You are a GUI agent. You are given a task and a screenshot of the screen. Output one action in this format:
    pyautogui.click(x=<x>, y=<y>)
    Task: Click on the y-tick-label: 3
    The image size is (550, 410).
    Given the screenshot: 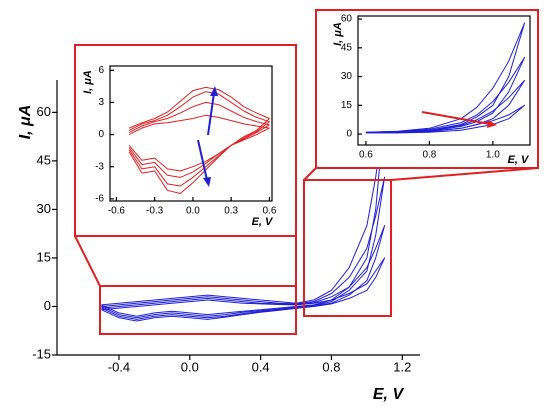 What is the action you would take?
    pyautogui.click(x=101, y=102)
    